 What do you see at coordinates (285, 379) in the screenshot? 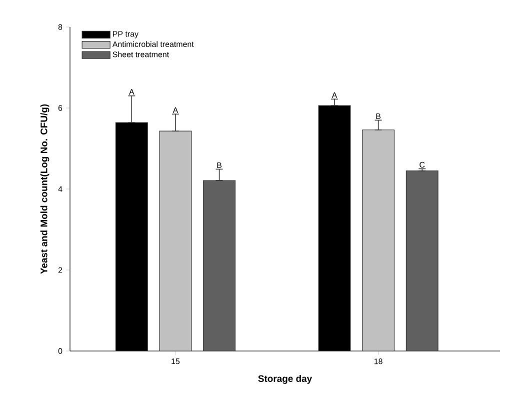
I see `x-axis-title: Storage day` at bounding box center [285, 379].